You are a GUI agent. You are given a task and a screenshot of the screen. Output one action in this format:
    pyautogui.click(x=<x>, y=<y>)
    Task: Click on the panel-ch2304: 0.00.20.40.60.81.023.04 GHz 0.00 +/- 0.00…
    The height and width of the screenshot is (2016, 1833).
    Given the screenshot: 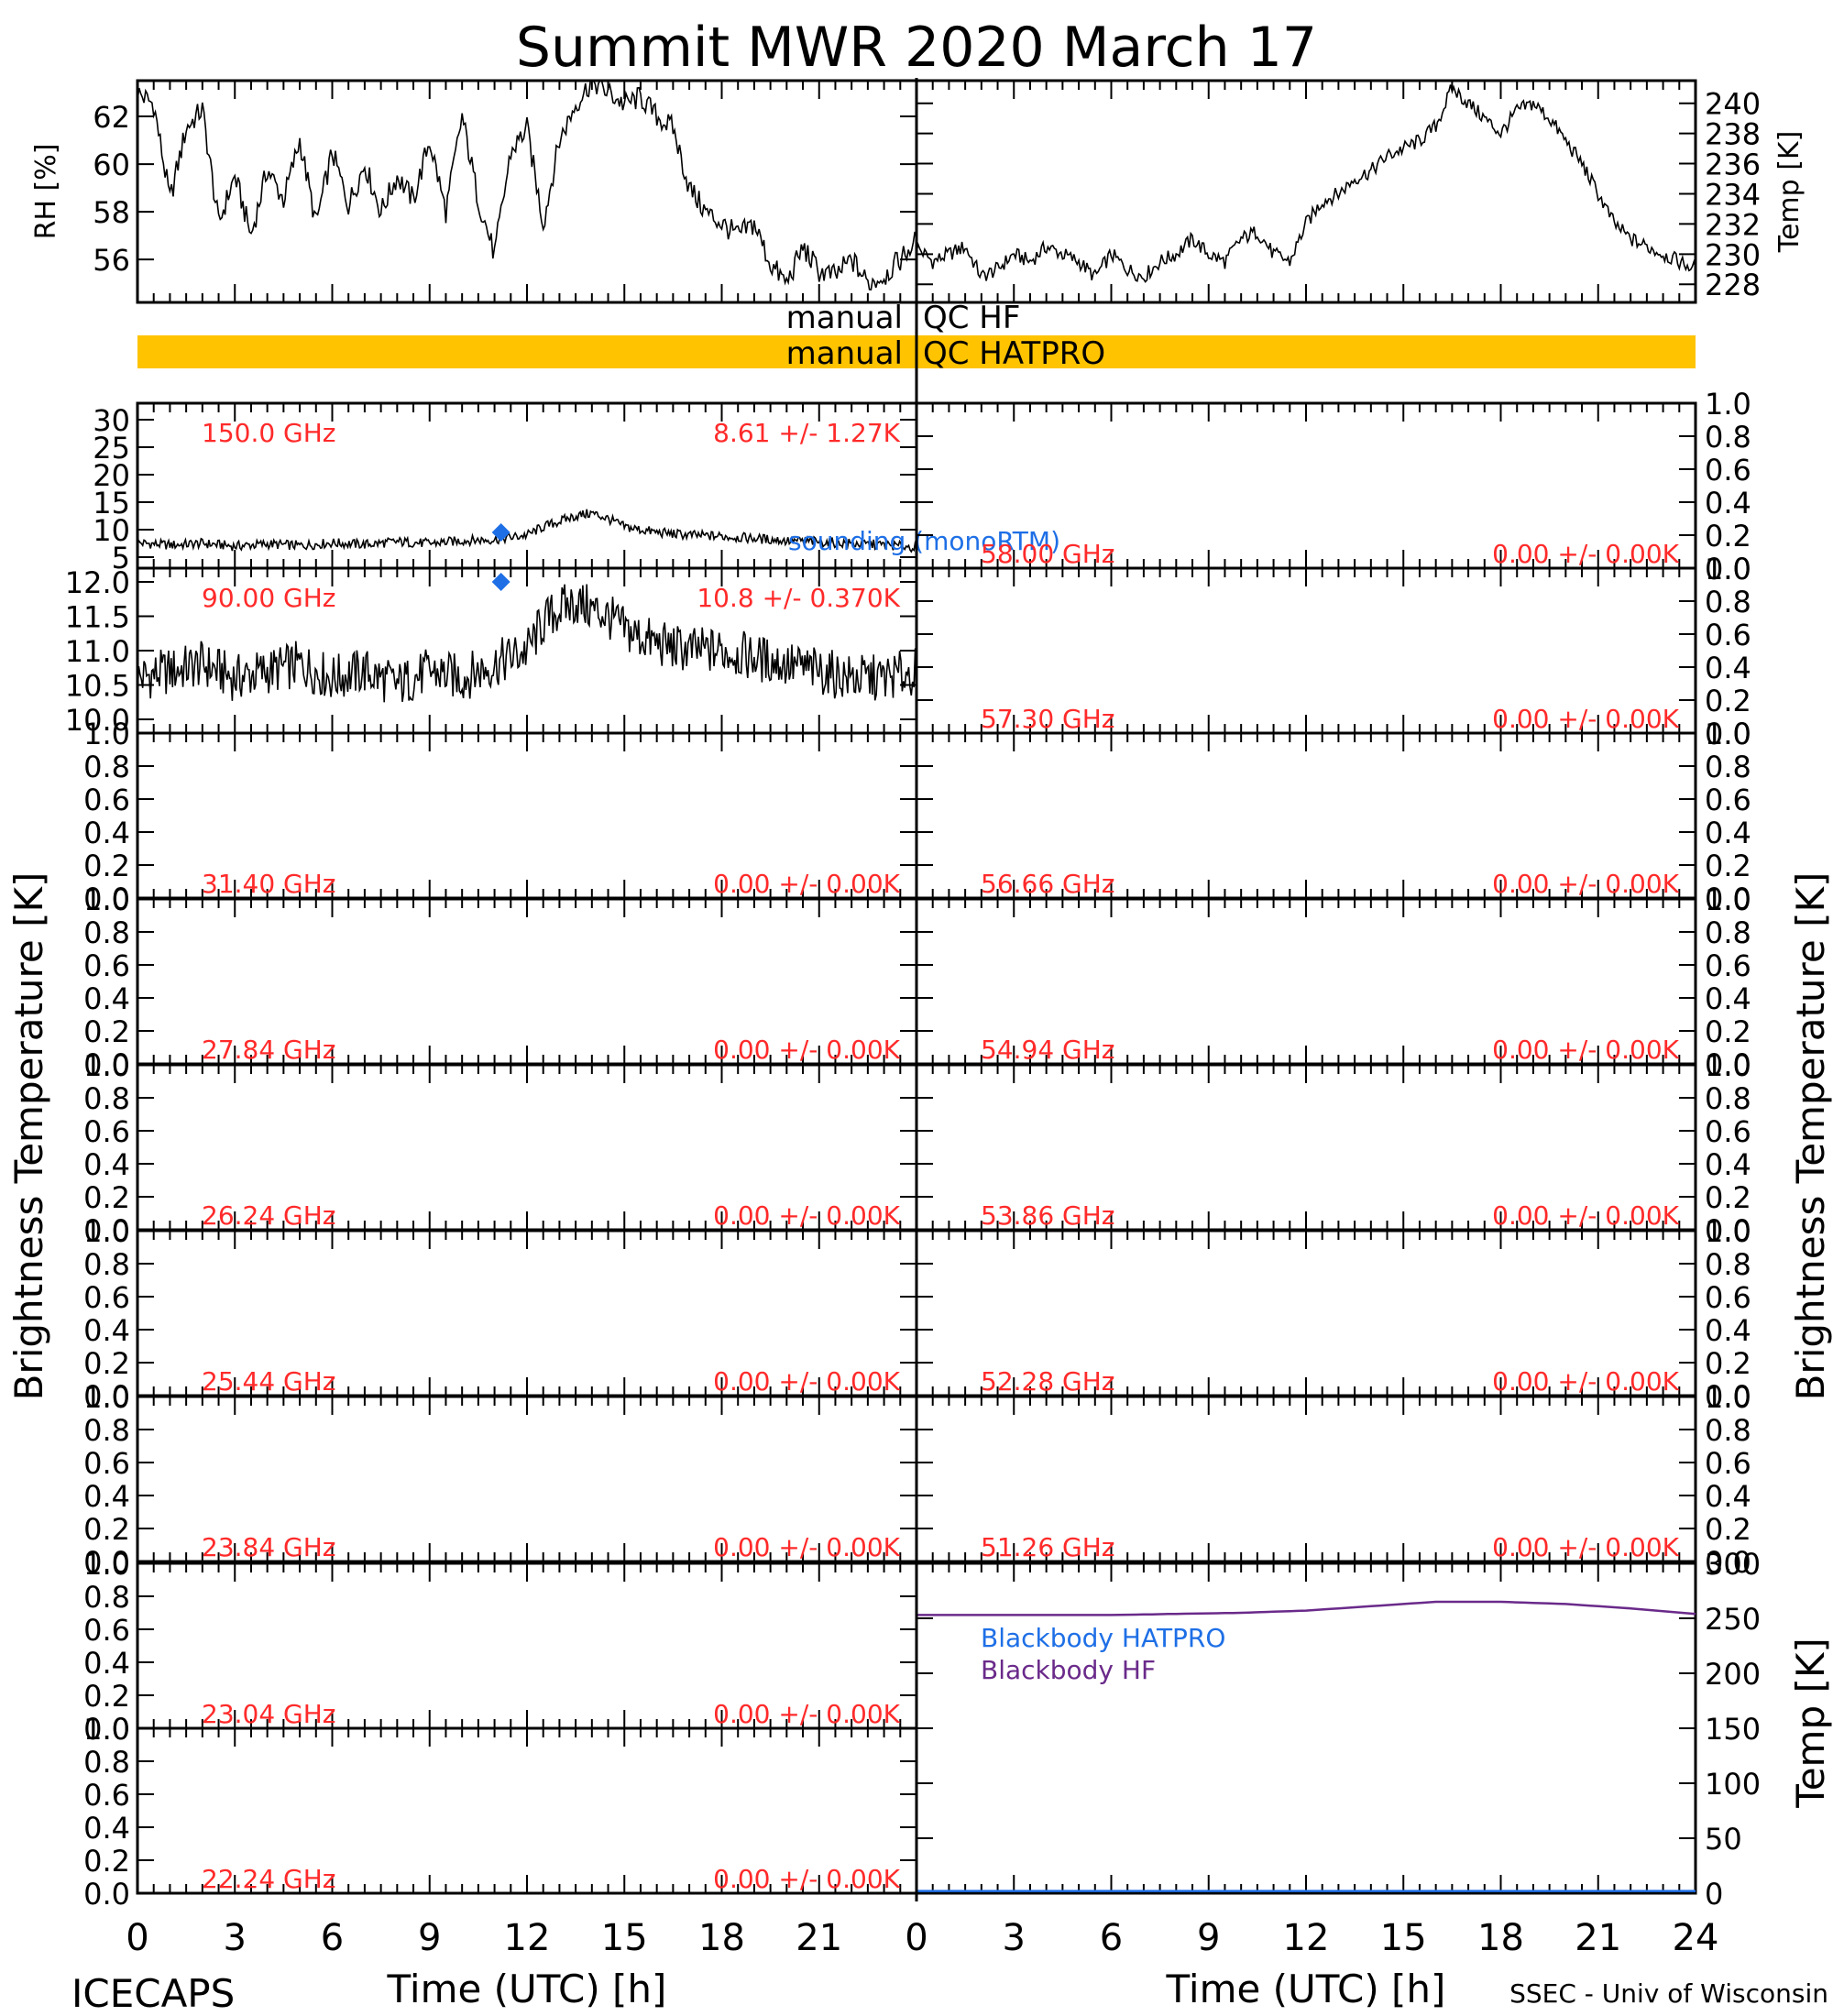 What is the action you would take?
    pyautogui.click(x=500, y=1647)
    